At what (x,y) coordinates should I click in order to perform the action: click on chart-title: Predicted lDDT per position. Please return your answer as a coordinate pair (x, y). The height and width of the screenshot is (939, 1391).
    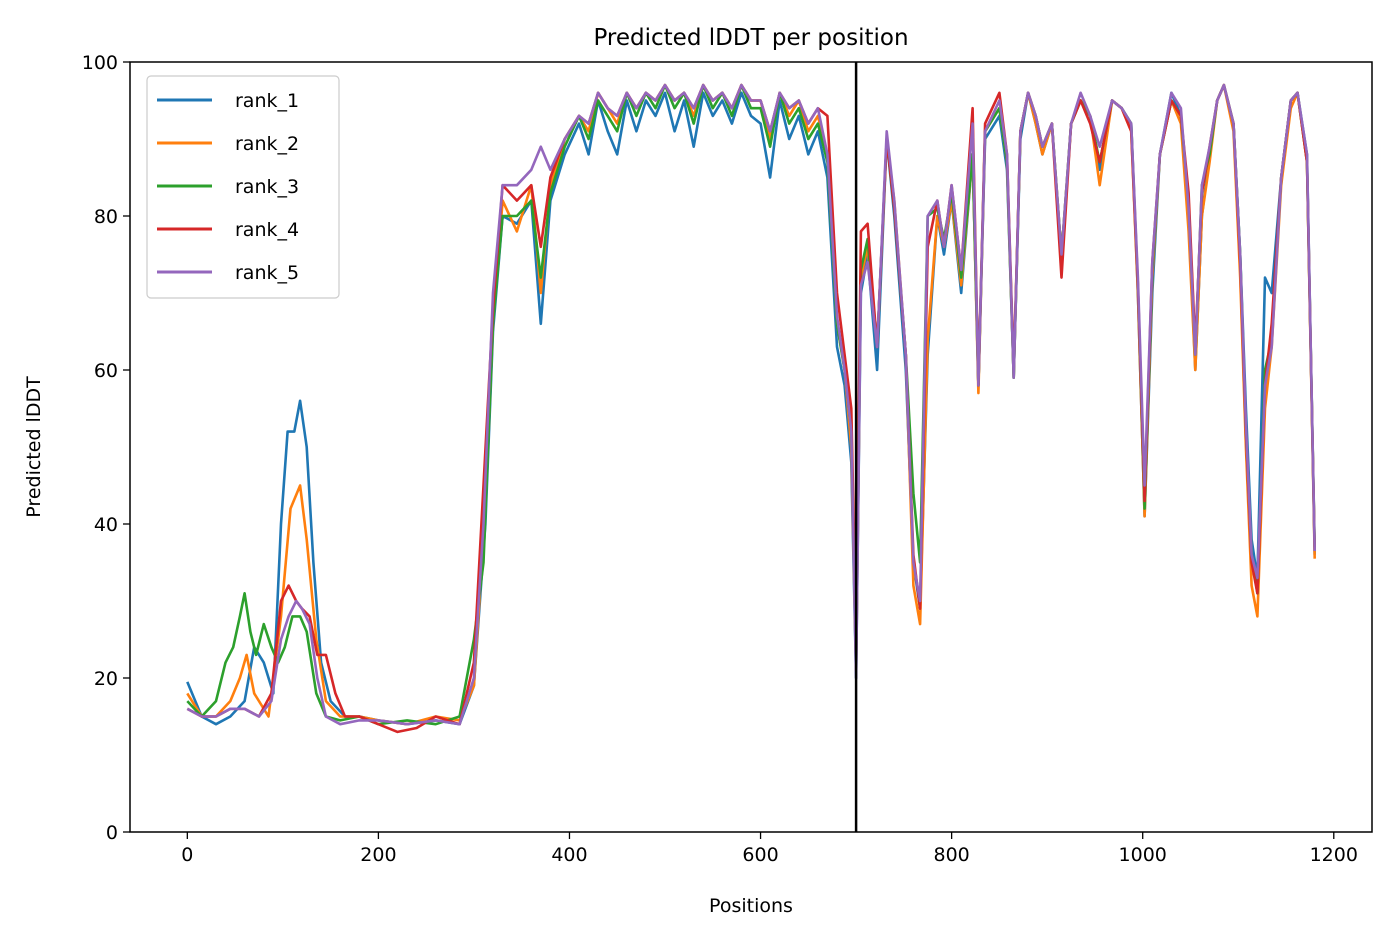
    Looking at the image, I should click on (750, 38).